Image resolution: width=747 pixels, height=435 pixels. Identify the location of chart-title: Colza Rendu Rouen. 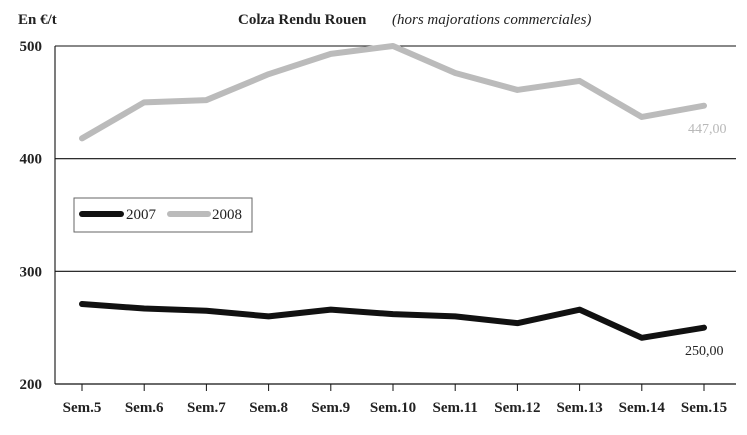
(302, 20).